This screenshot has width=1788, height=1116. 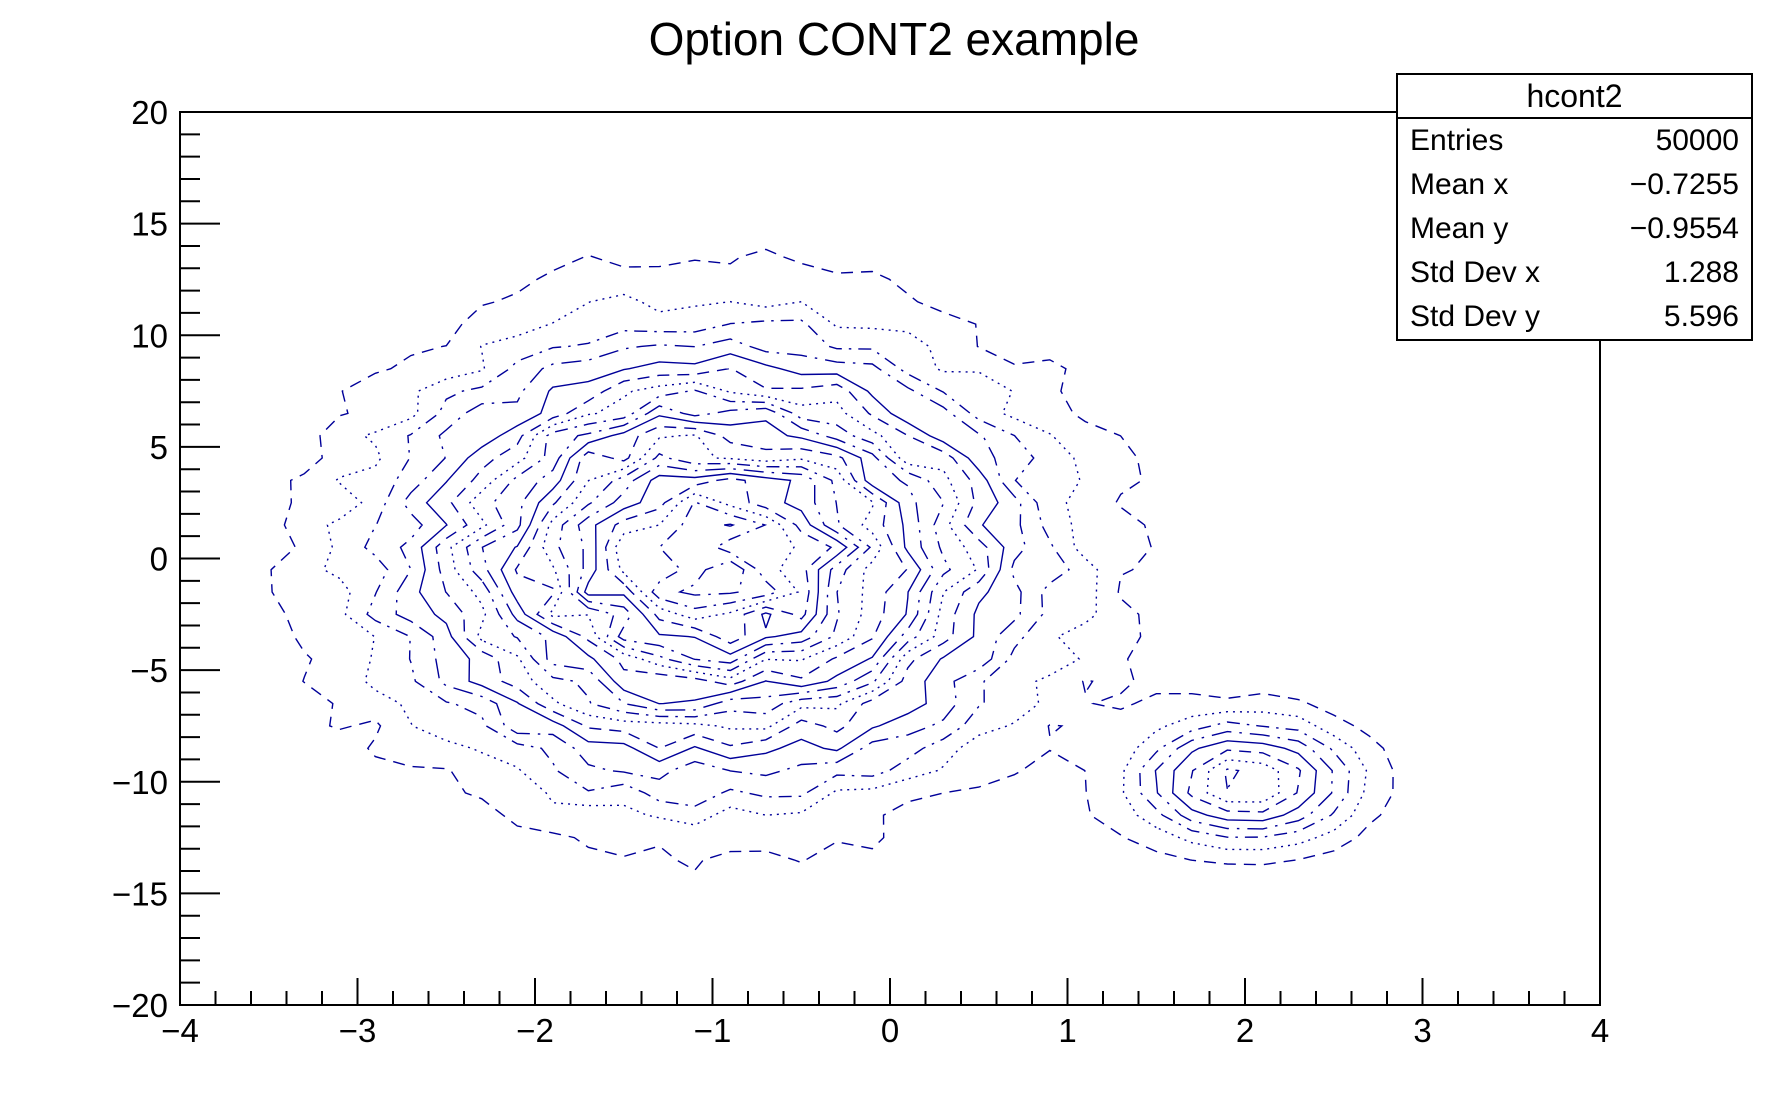 What do you see at coordinates (1574, 273) in the screenshot?
I see `stats-row-std-dev-x: Std Dev x 1.288` at bounding box center [1574, 273].